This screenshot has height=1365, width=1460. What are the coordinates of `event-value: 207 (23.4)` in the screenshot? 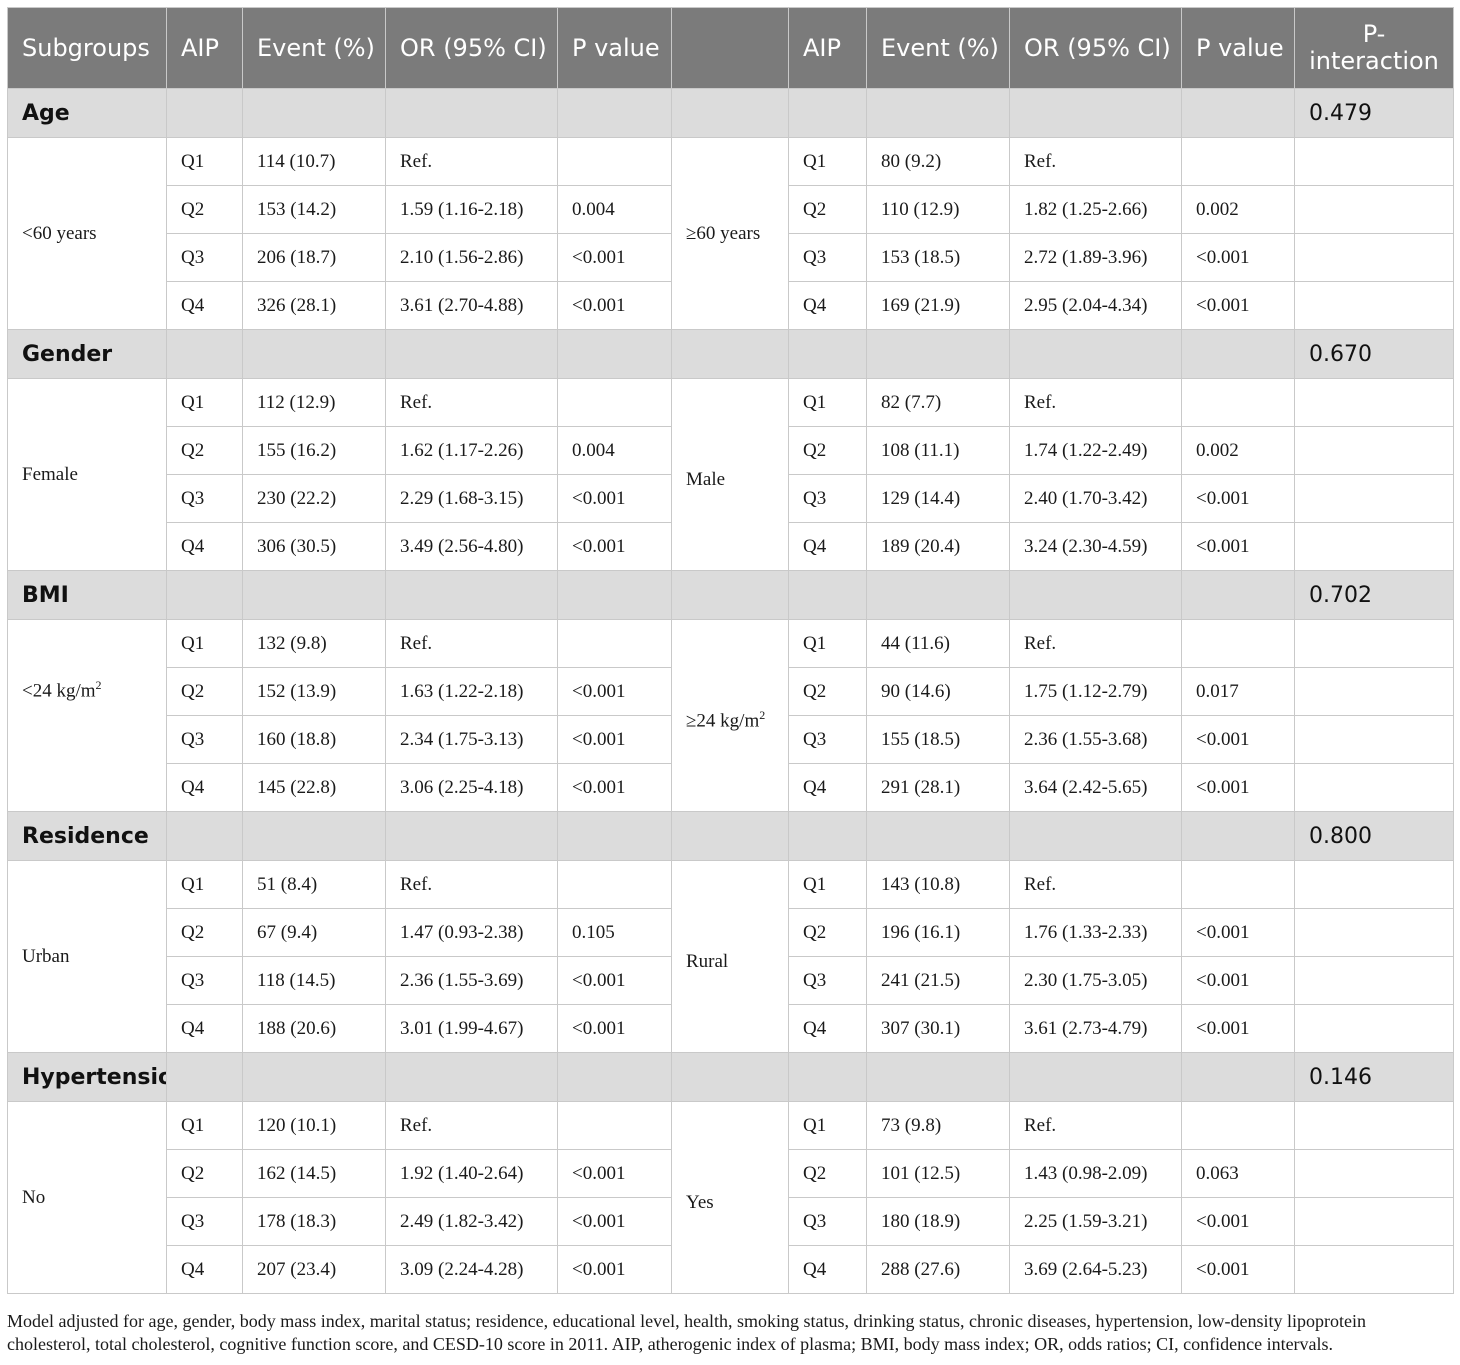 It's located at (314, 1269).